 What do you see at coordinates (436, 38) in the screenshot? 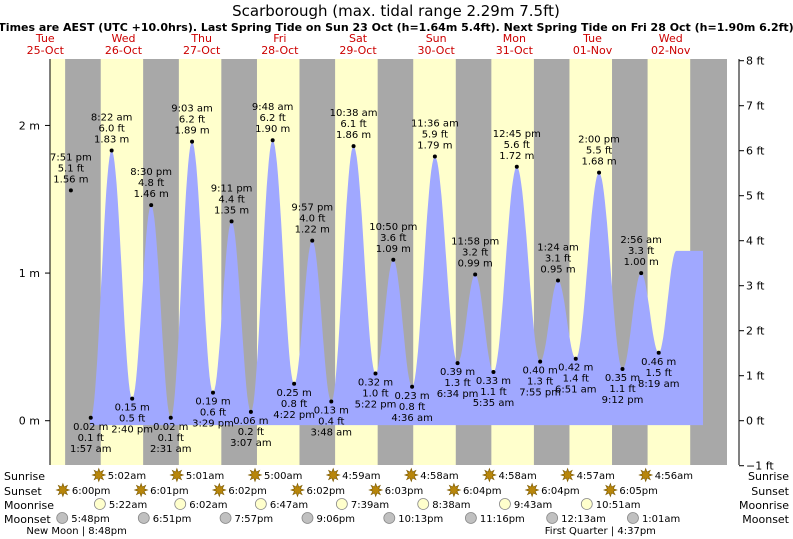
I see `day-name-label: Sun` at bounding box center [436, 38].